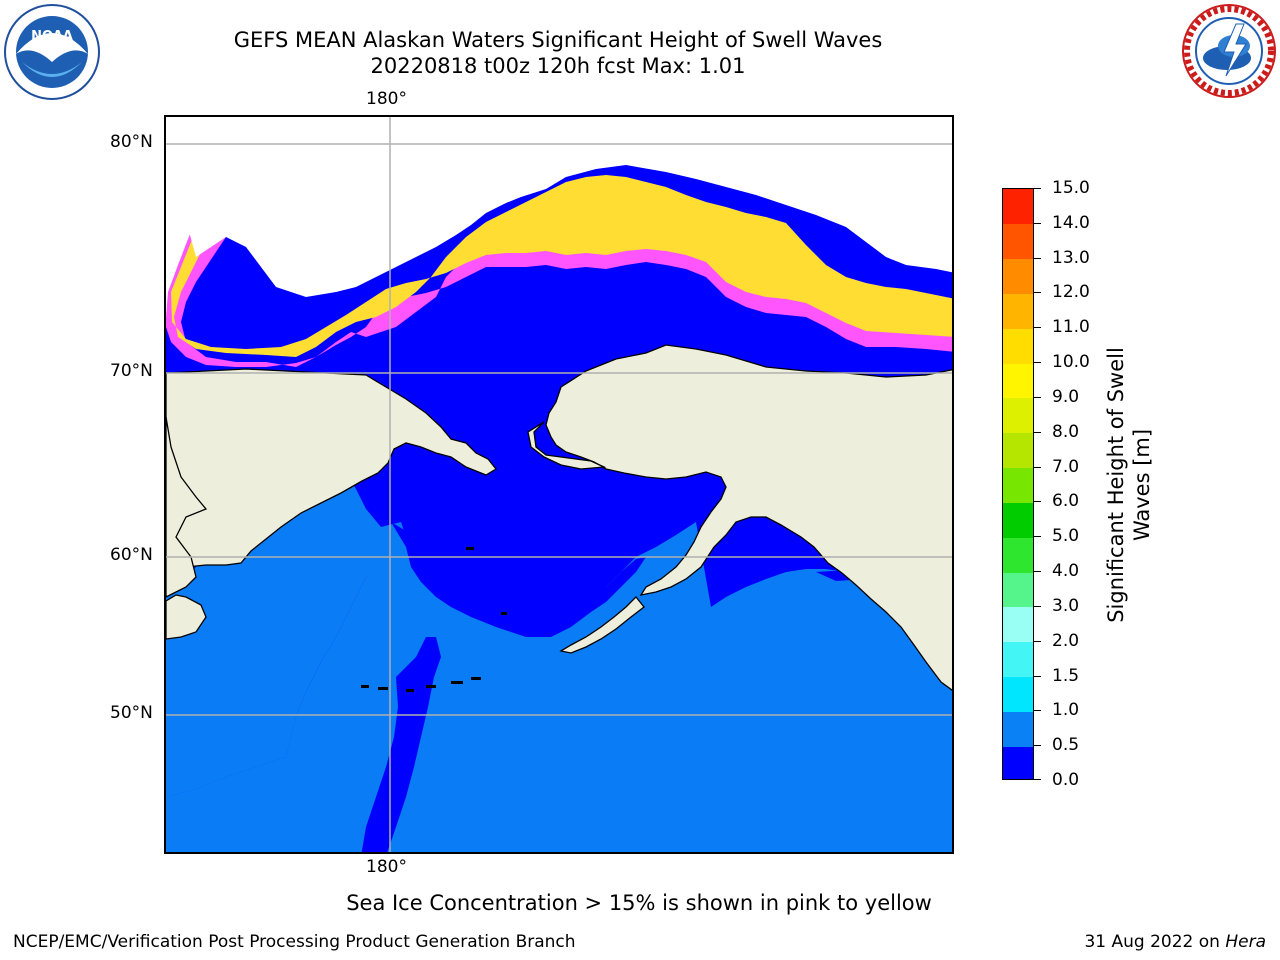  Describe the element at coordinates (1142, 485) in the screenshot. I see `colorbar-title-line2: Waves [m]` at that location.